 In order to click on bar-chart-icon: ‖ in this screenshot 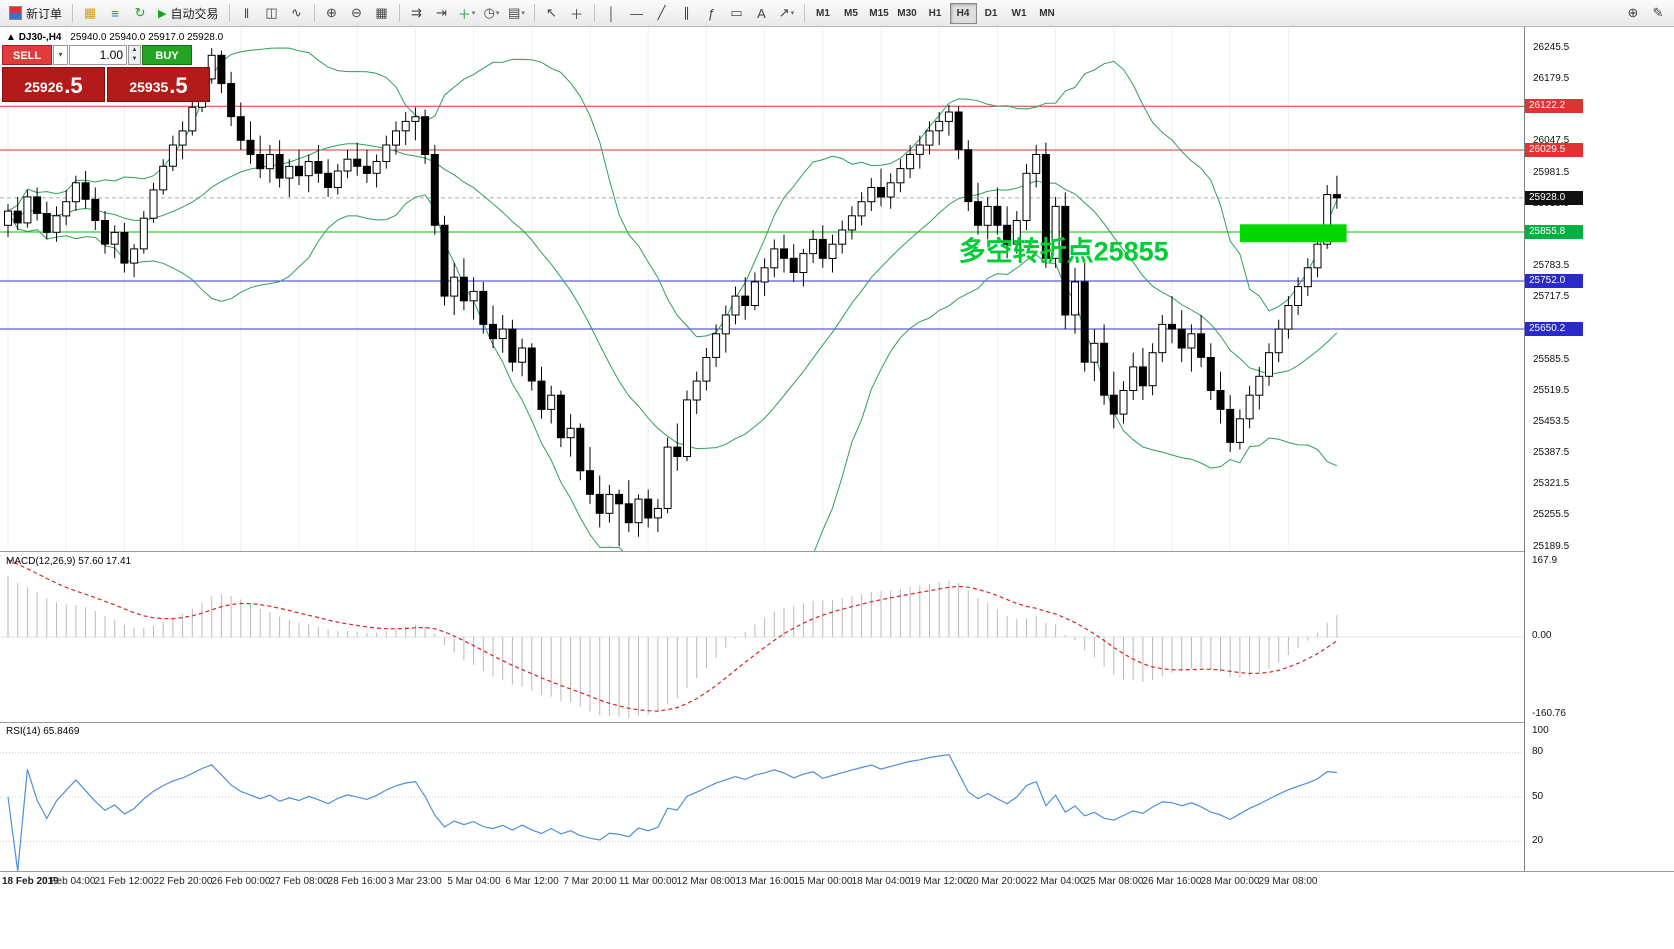, I will do `click(246, 13)`.